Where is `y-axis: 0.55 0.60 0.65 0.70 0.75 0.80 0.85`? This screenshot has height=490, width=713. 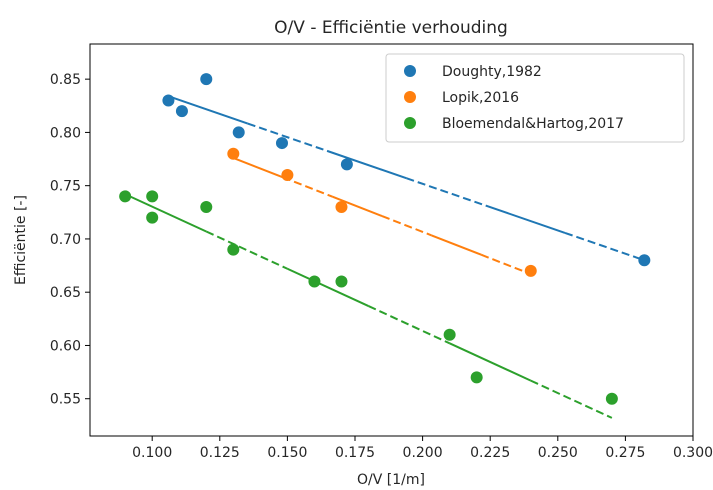
y-axis: 0.55 0.60 0.65 0.70 0.75 0.80 0.85 is located at coordinates (70, 240).